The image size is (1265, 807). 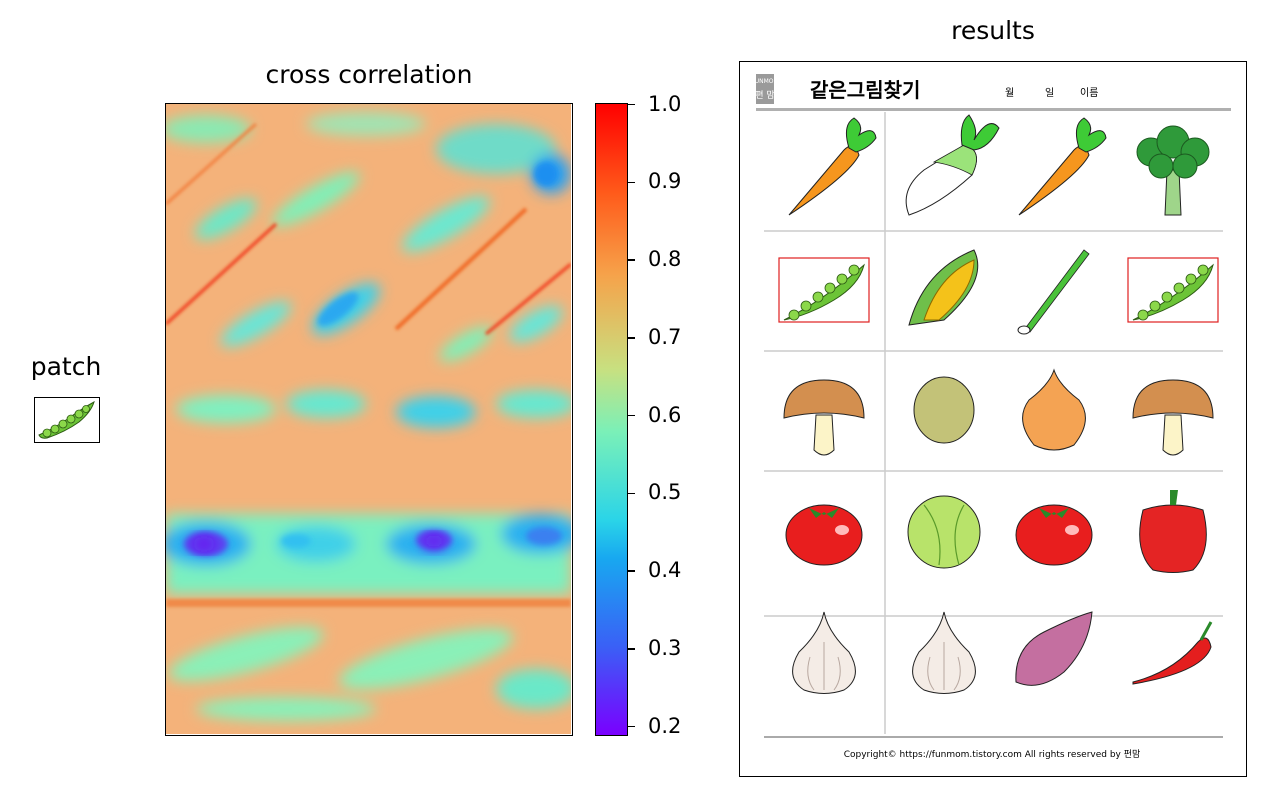 What do you see at coordinates (665, 259) in the screenshot?
I see `colorbar-tick-label: 0.8` at bounding box center [665, 259].